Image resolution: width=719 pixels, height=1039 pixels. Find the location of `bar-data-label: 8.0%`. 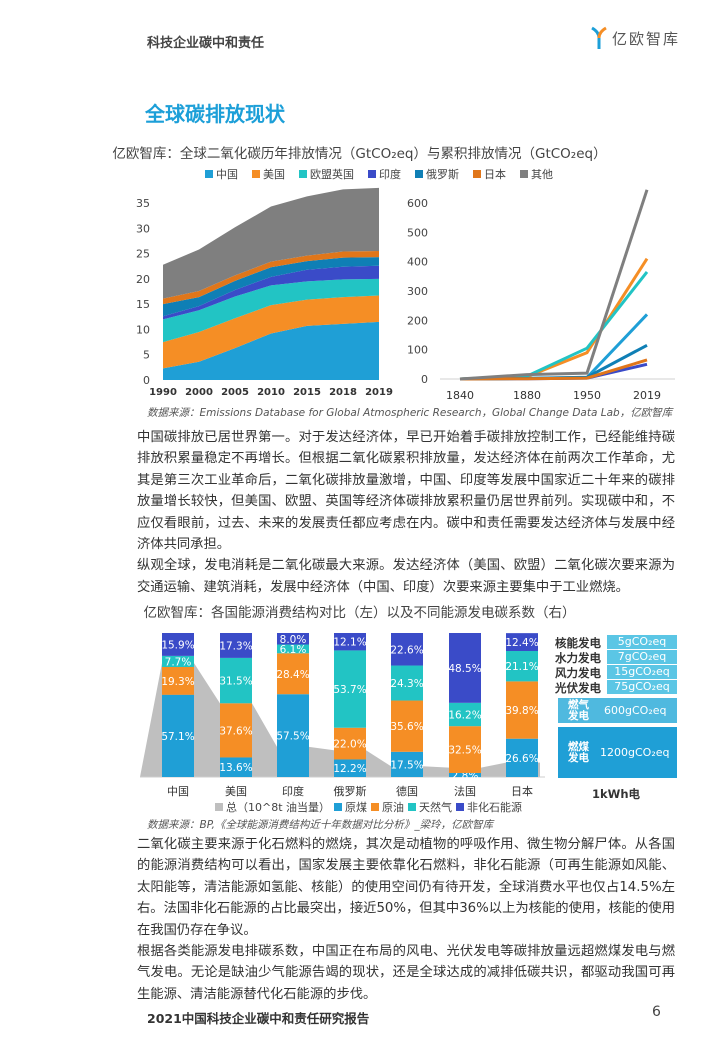

bar-data-label: 8.0% is located at coordinates (293, 640).